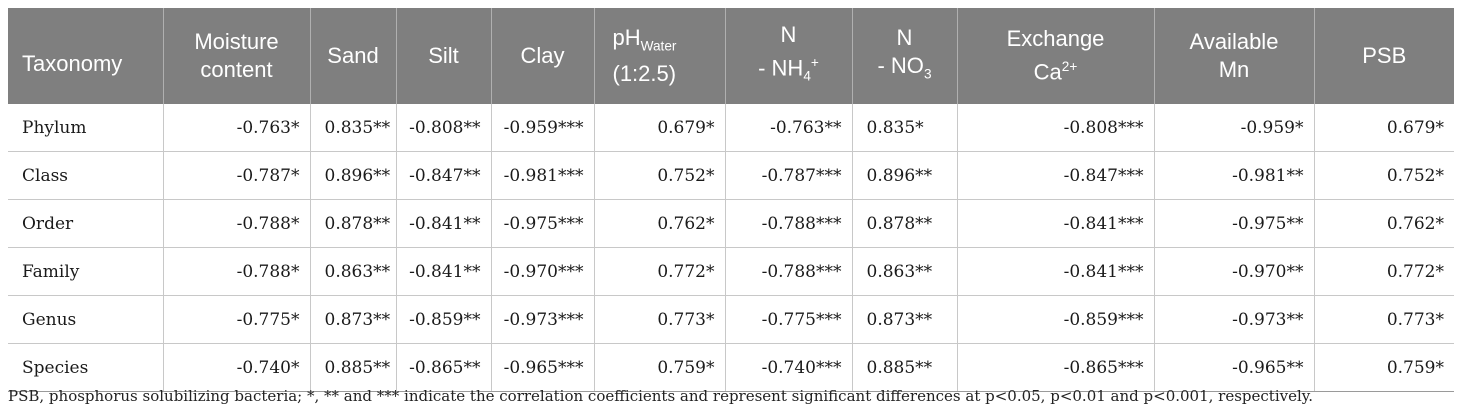  I want to click on header-psb: PSB, so click(1384, 56).